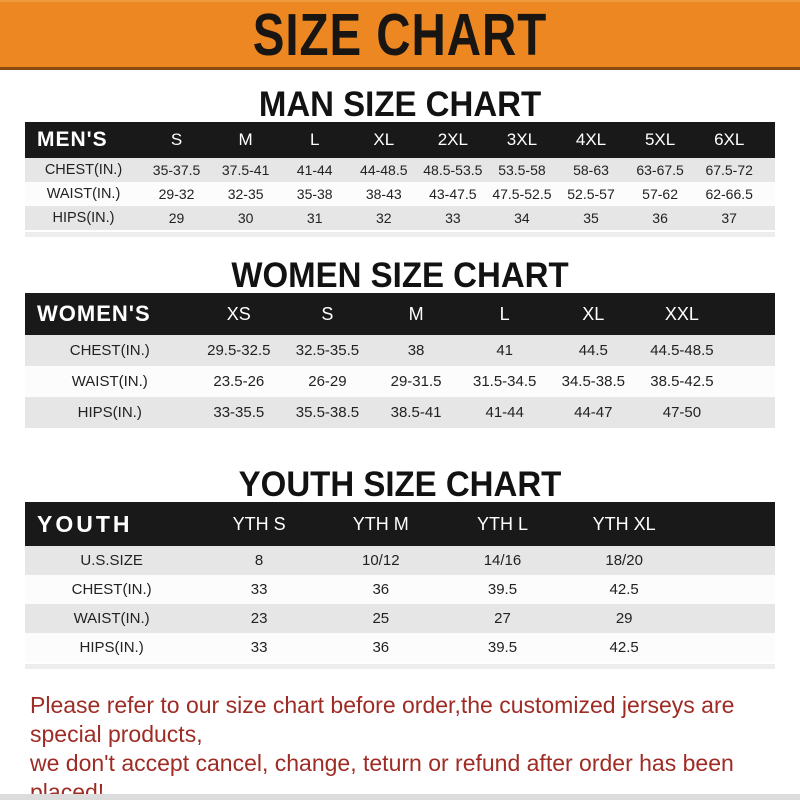  What do you see at coordinates (259, 560) in the screenshot?
I see `size-value-cell: 8` at bounding box center [259, 560].